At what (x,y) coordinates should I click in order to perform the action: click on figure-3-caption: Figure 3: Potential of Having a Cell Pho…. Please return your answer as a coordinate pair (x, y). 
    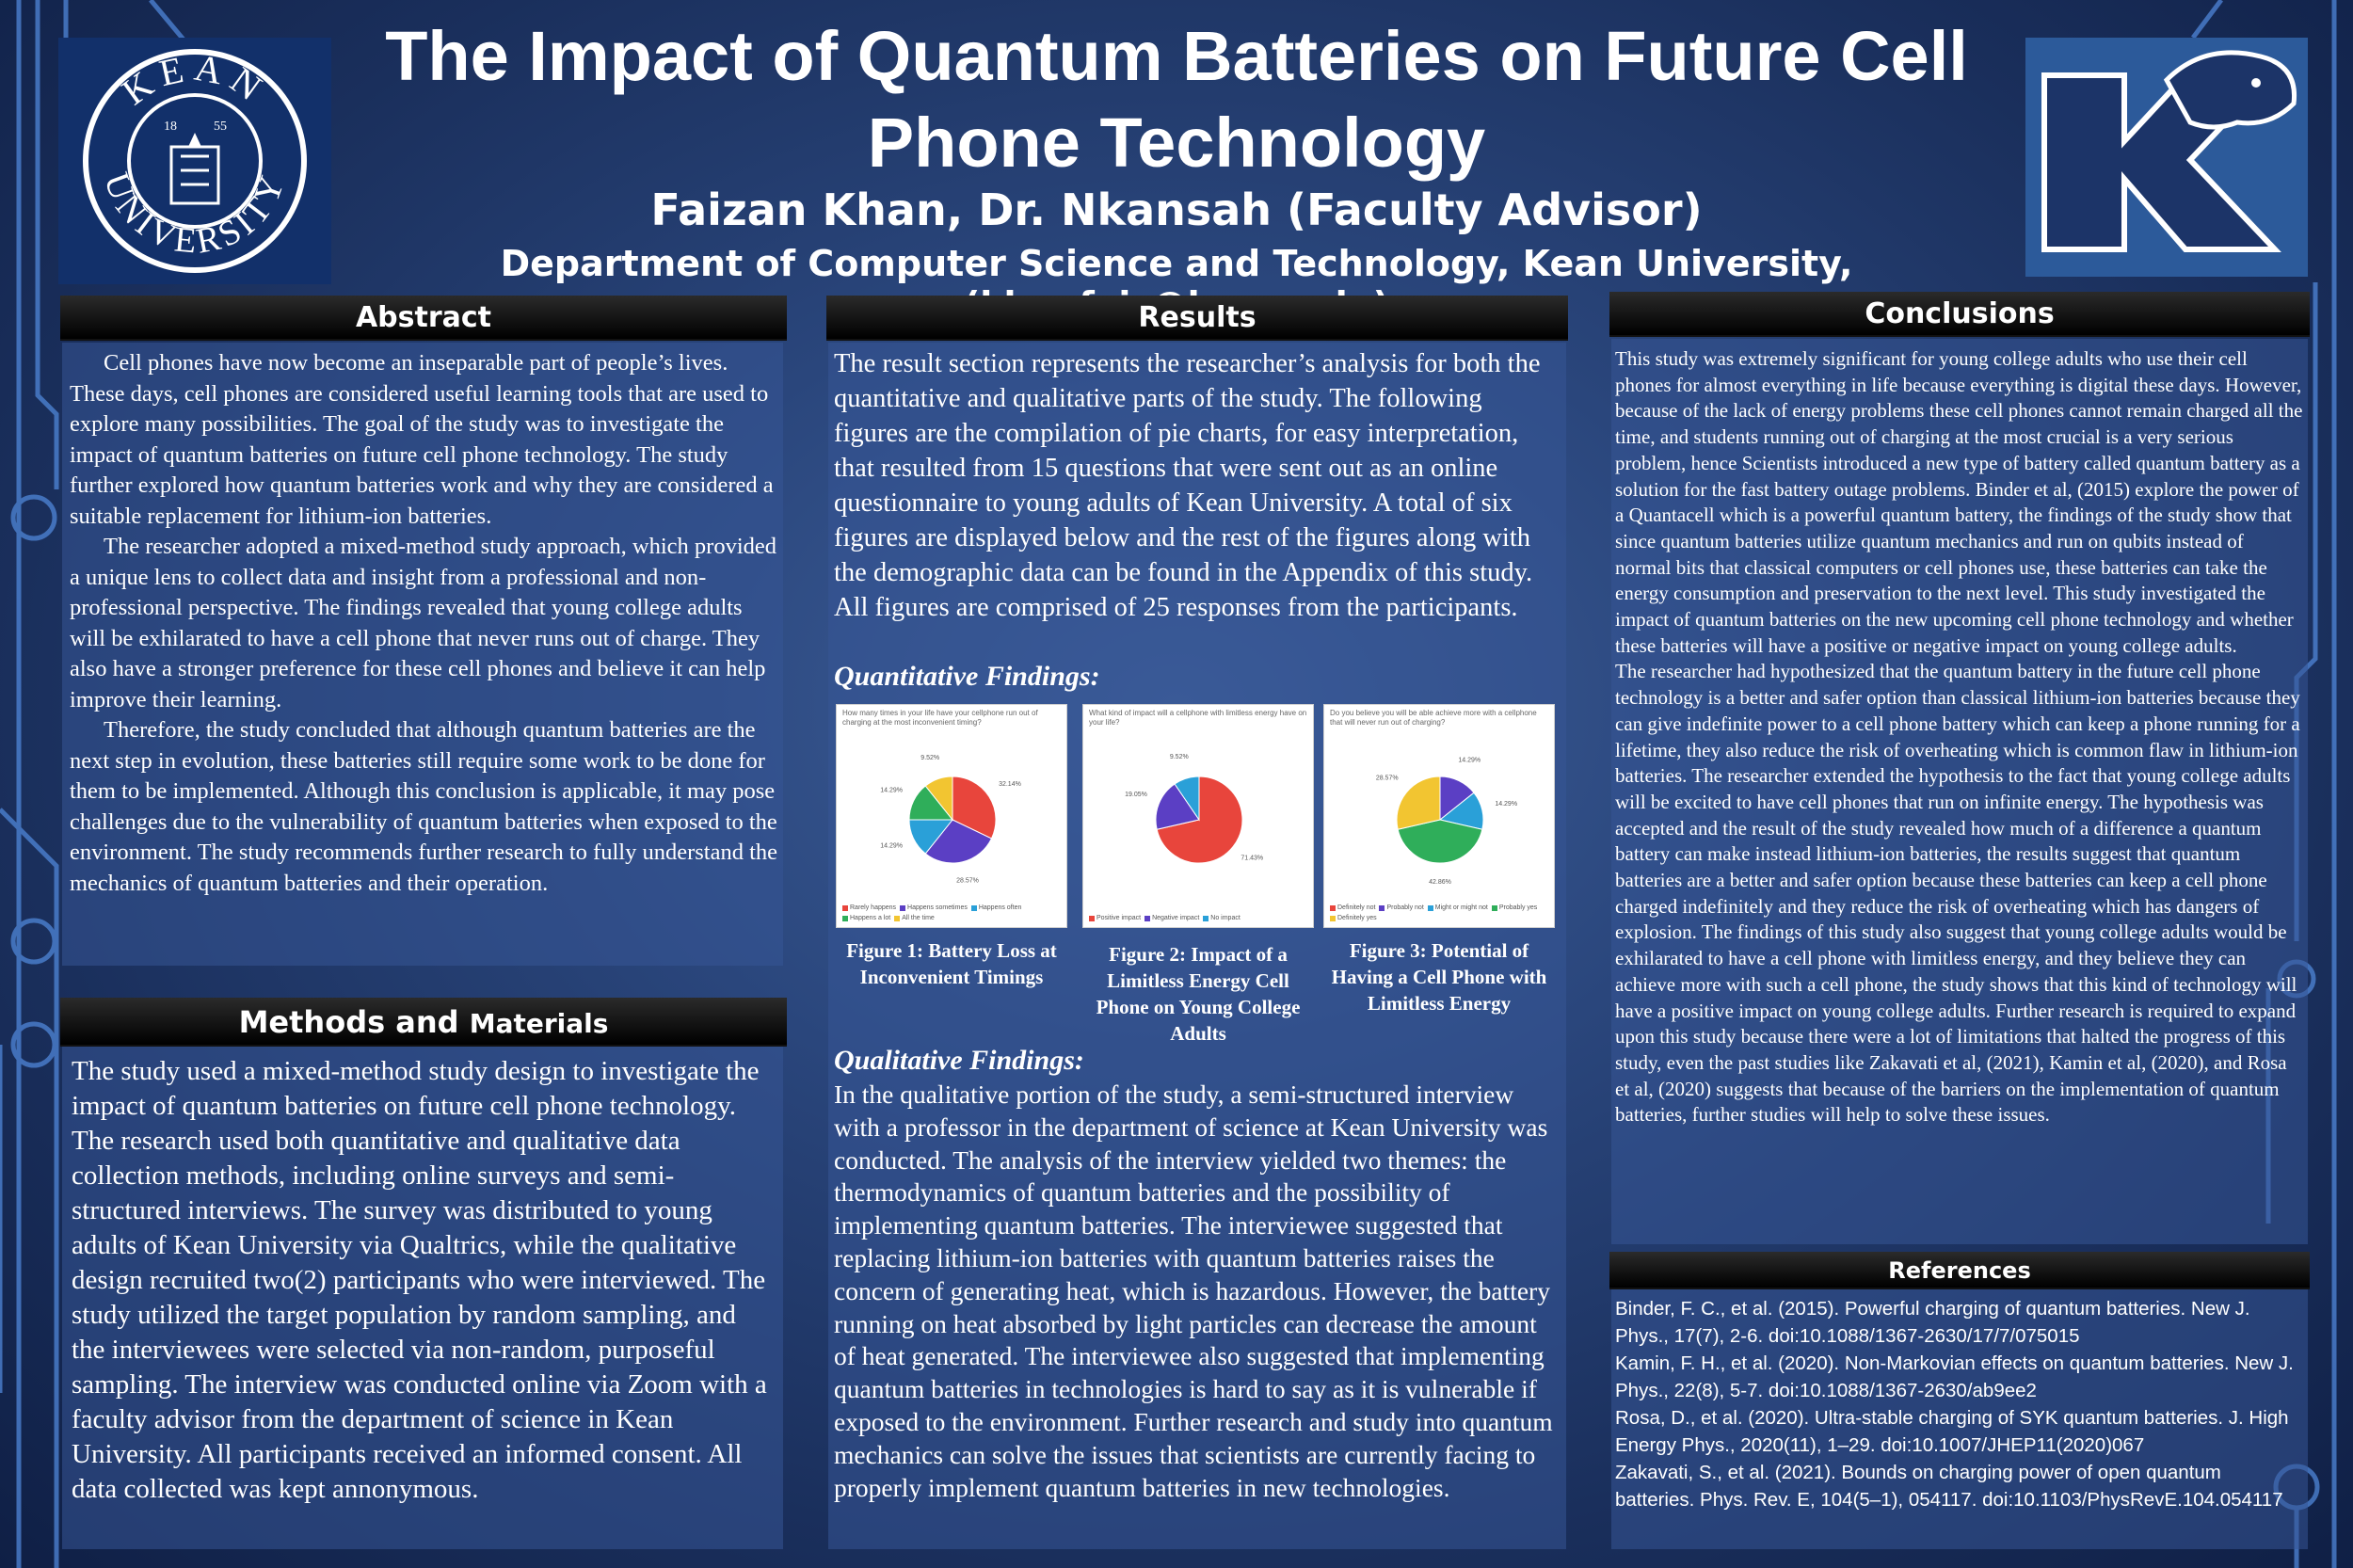
    Looking at the image, I should click on (1439, 977).